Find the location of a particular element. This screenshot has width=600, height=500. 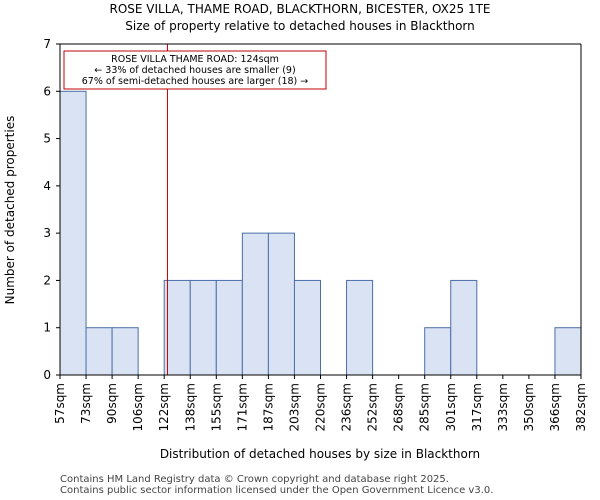

y-tick-label-2: 2 is located at coordinates (47, 280).